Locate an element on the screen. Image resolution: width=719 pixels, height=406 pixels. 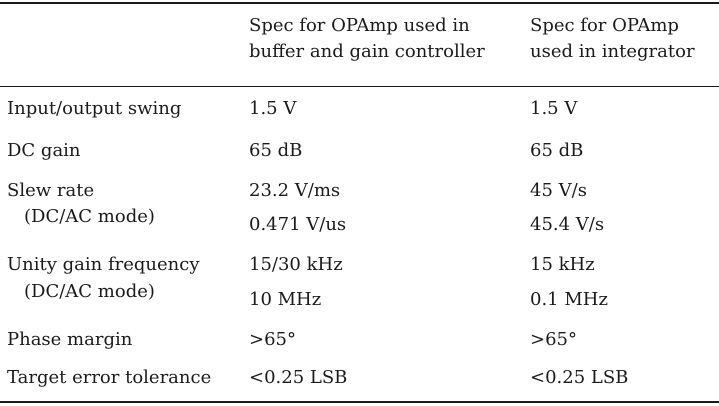
table-cell: 45.4 V/s is located at coordinates (567, 224).